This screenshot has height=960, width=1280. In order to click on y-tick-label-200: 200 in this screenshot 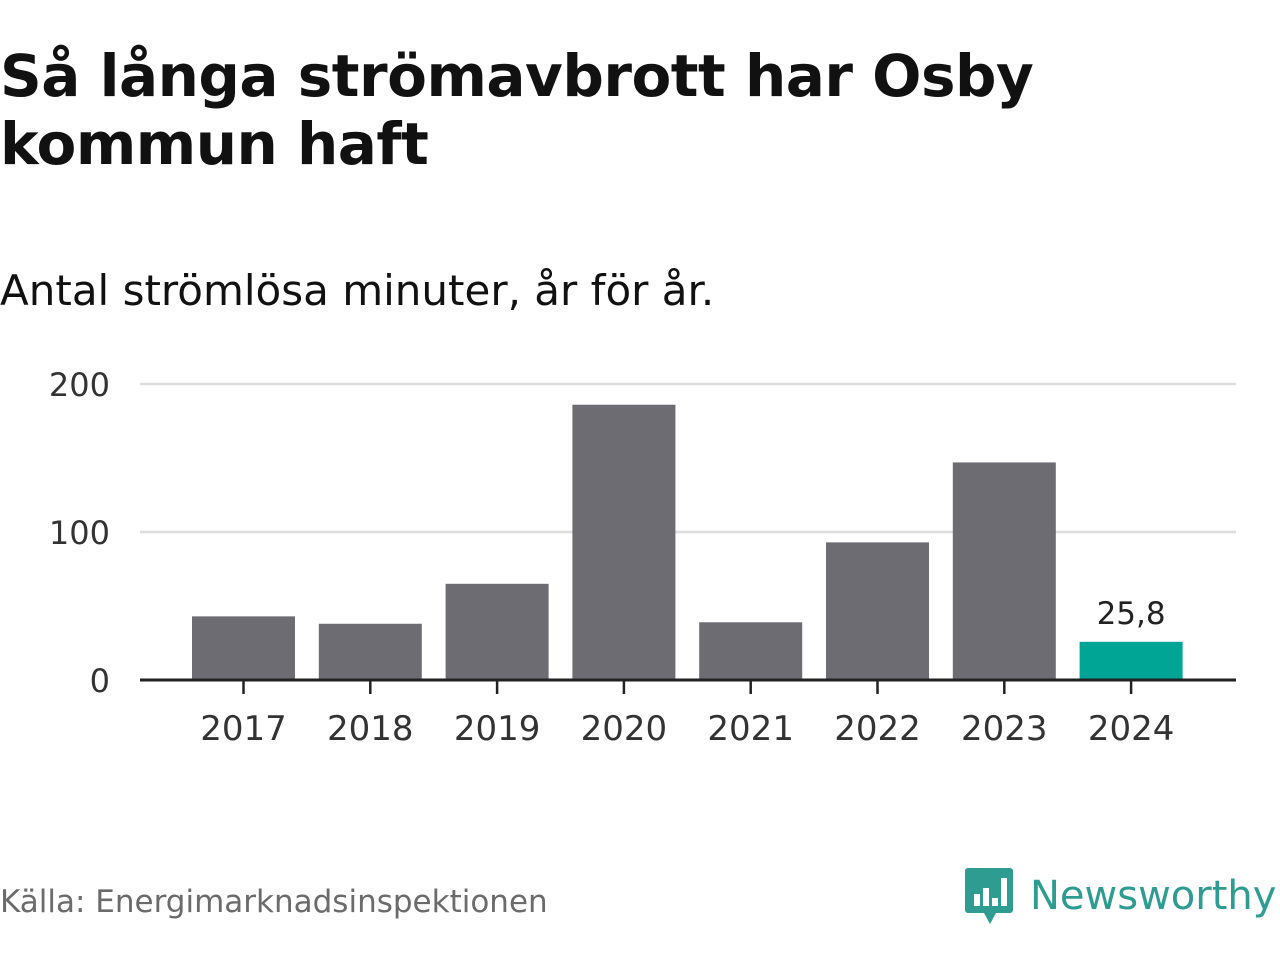, I will do `click(79, 385)`.